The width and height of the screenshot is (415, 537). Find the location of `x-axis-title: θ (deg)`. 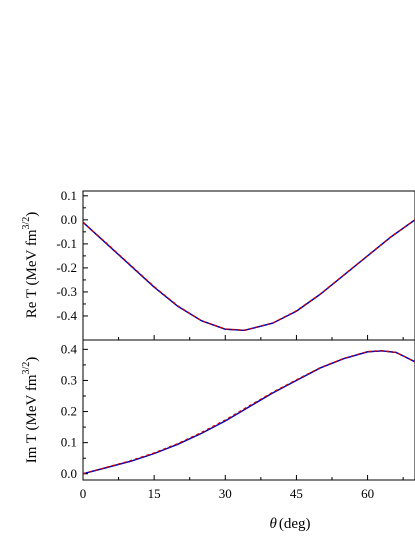

x-axis-title: θ (deg) is located at coordinates (289, 524).